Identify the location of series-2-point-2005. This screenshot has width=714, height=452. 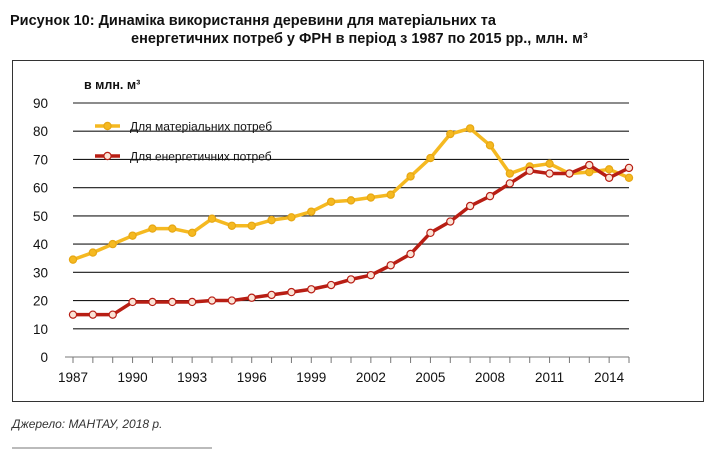
(430, 233).